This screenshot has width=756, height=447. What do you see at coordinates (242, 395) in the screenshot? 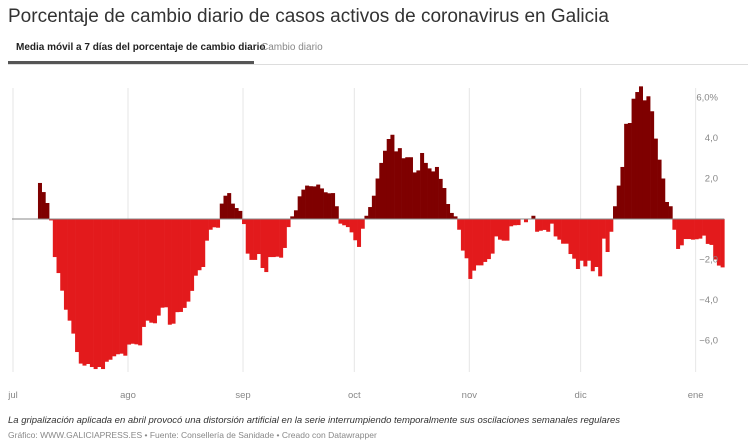
I see `x-tick-label: sep` at bounding box center [242, 395].